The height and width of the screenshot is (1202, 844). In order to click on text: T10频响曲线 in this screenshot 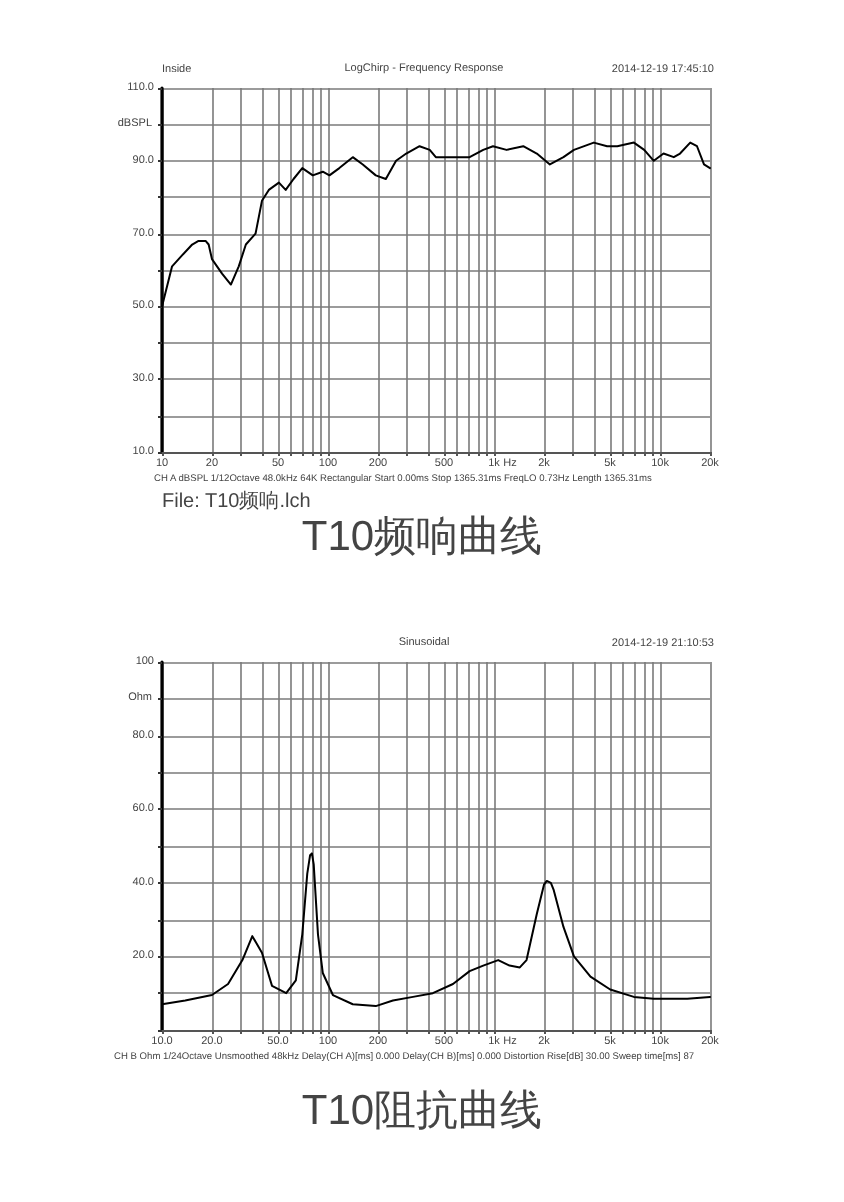, I will do `click(422, 537)`.